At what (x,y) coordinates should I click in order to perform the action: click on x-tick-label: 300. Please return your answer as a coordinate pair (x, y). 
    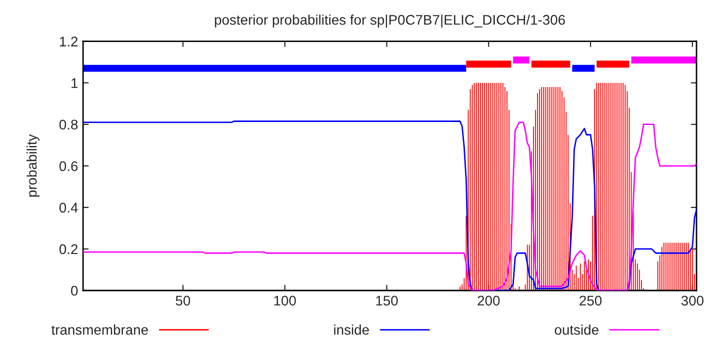
    Looking at the image, I should click on (692, 301).